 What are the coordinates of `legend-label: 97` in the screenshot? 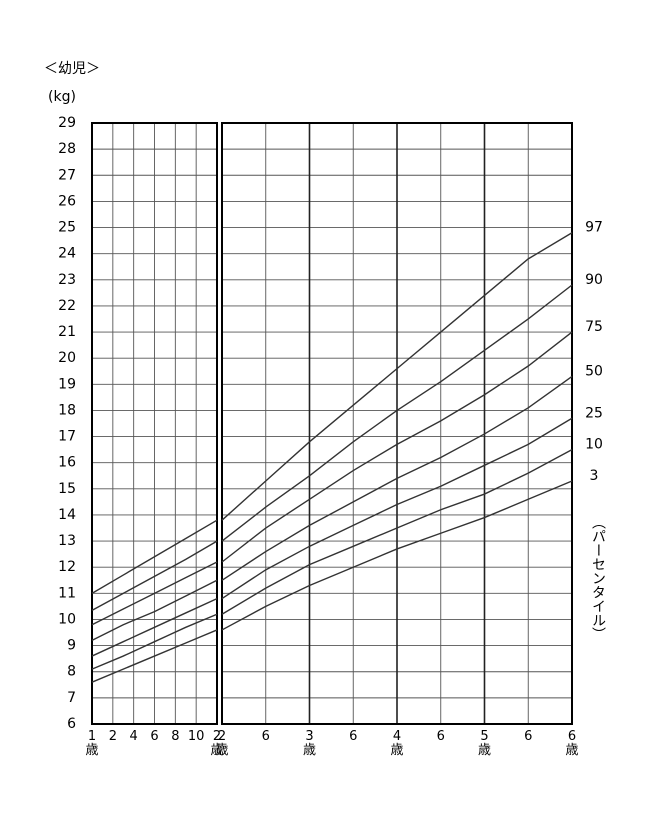 It's located at (594, 228).